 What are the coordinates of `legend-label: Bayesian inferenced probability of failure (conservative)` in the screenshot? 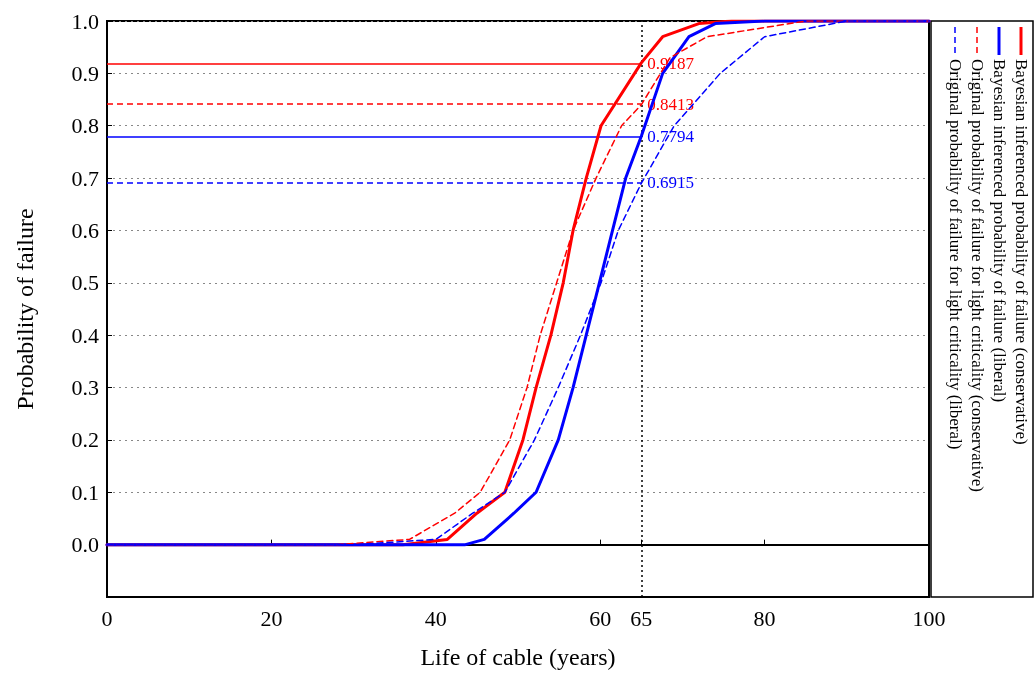 It's located at (1021, 252).